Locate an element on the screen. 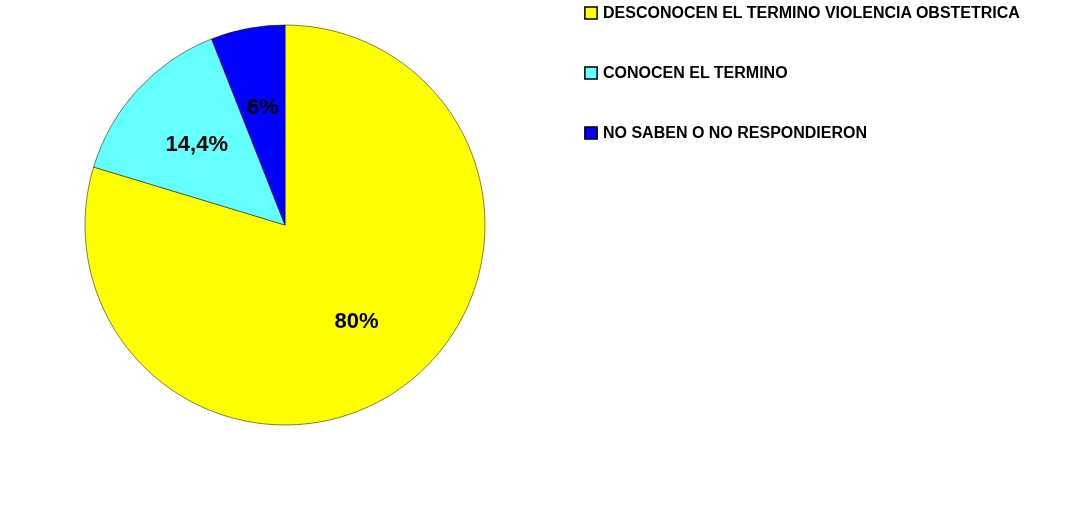 Image resolution: width=1082 pixels, height=512 pixels. data-label: 80% is located at coordinates (356, 321).